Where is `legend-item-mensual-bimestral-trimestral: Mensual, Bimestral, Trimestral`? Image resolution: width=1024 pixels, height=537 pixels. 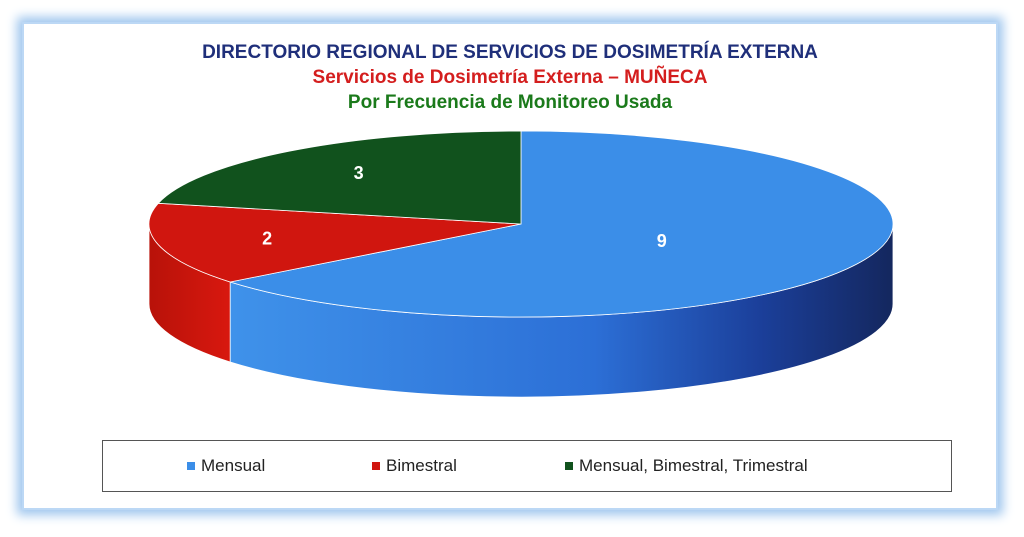
legend-item-mensual-bimestral-trimestral: Mensual, Bimestral, Trimestral is located at coordinates (686, 466).